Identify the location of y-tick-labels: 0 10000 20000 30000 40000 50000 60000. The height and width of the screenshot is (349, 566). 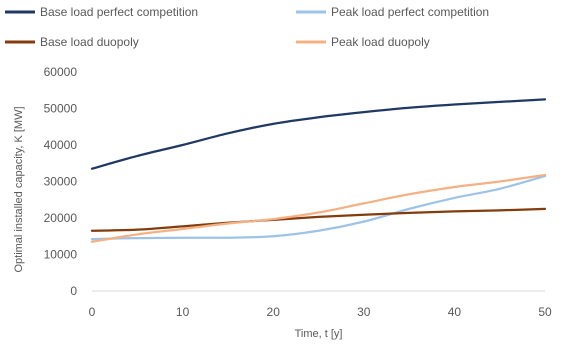
(61, 181).